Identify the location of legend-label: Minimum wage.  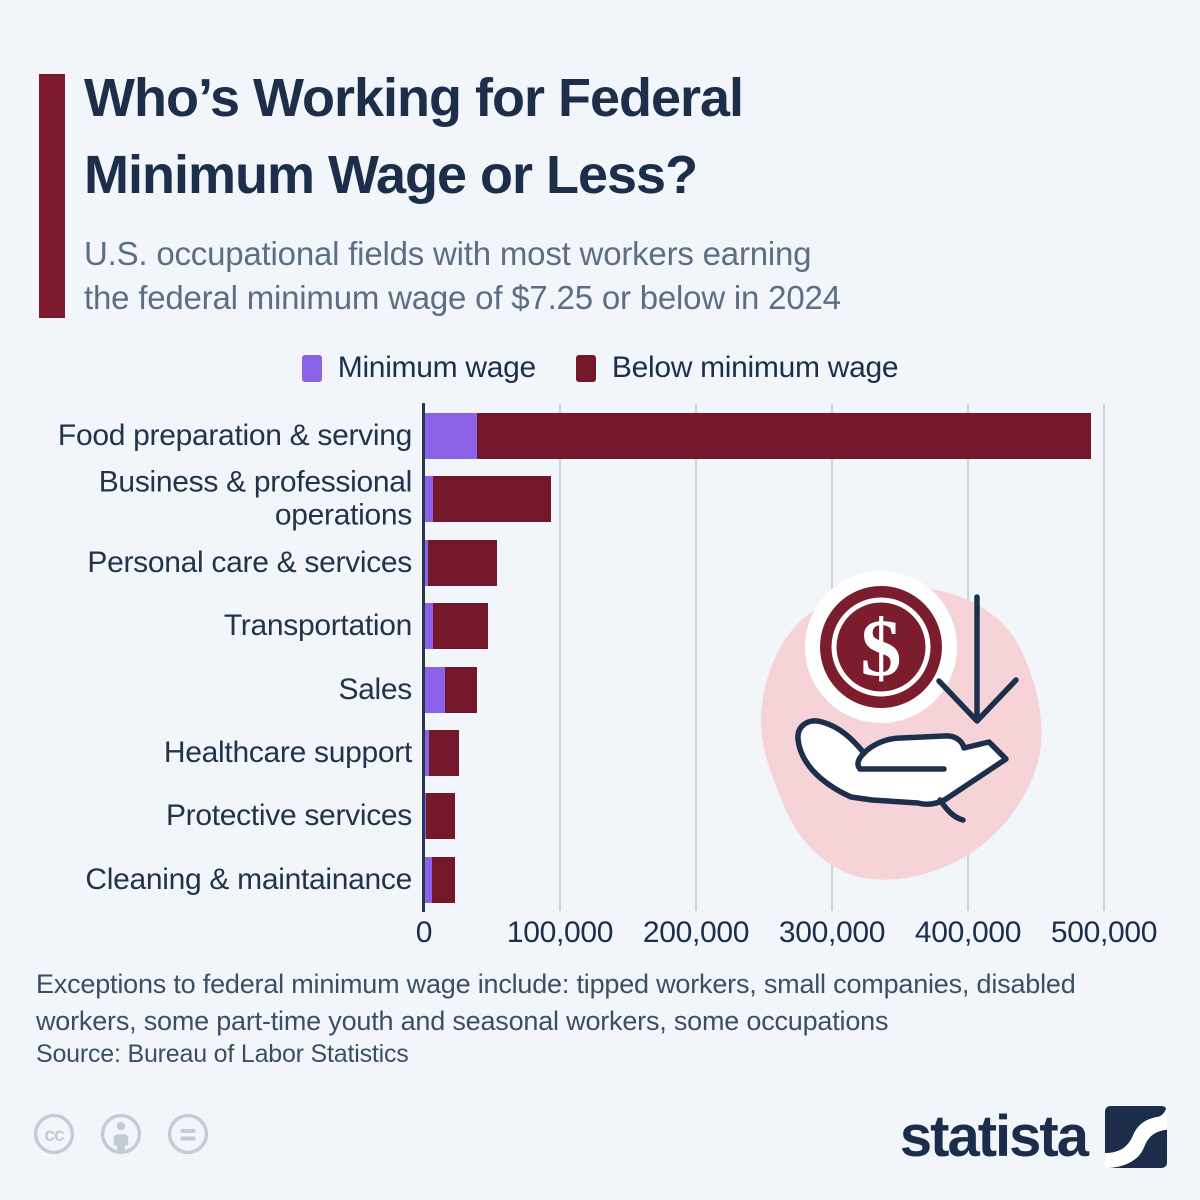
(436, 367).